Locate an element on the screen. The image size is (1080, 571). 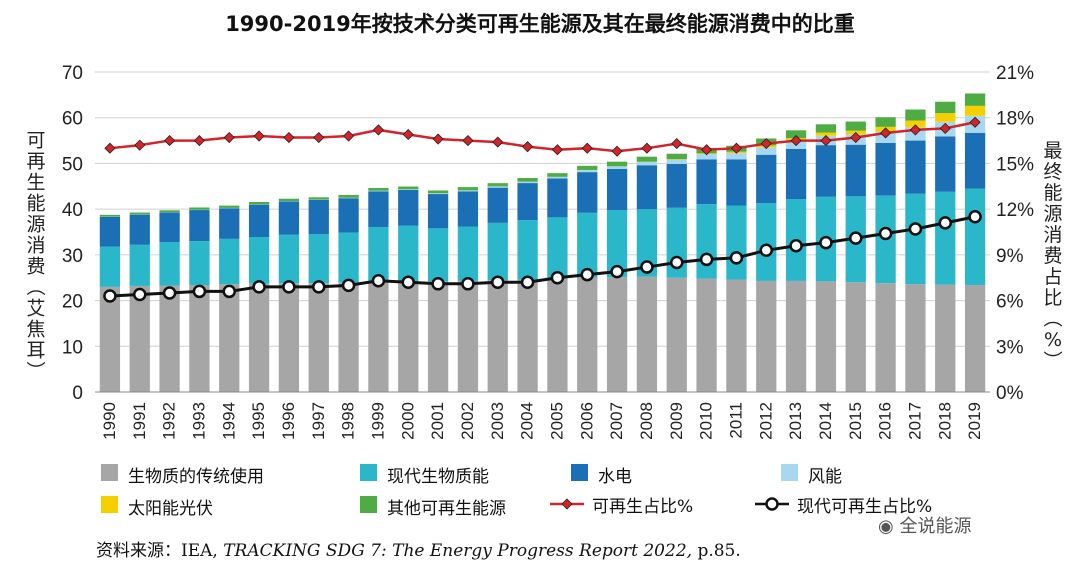
x-tick-label: 2009 is located at coordinates (676, 421).